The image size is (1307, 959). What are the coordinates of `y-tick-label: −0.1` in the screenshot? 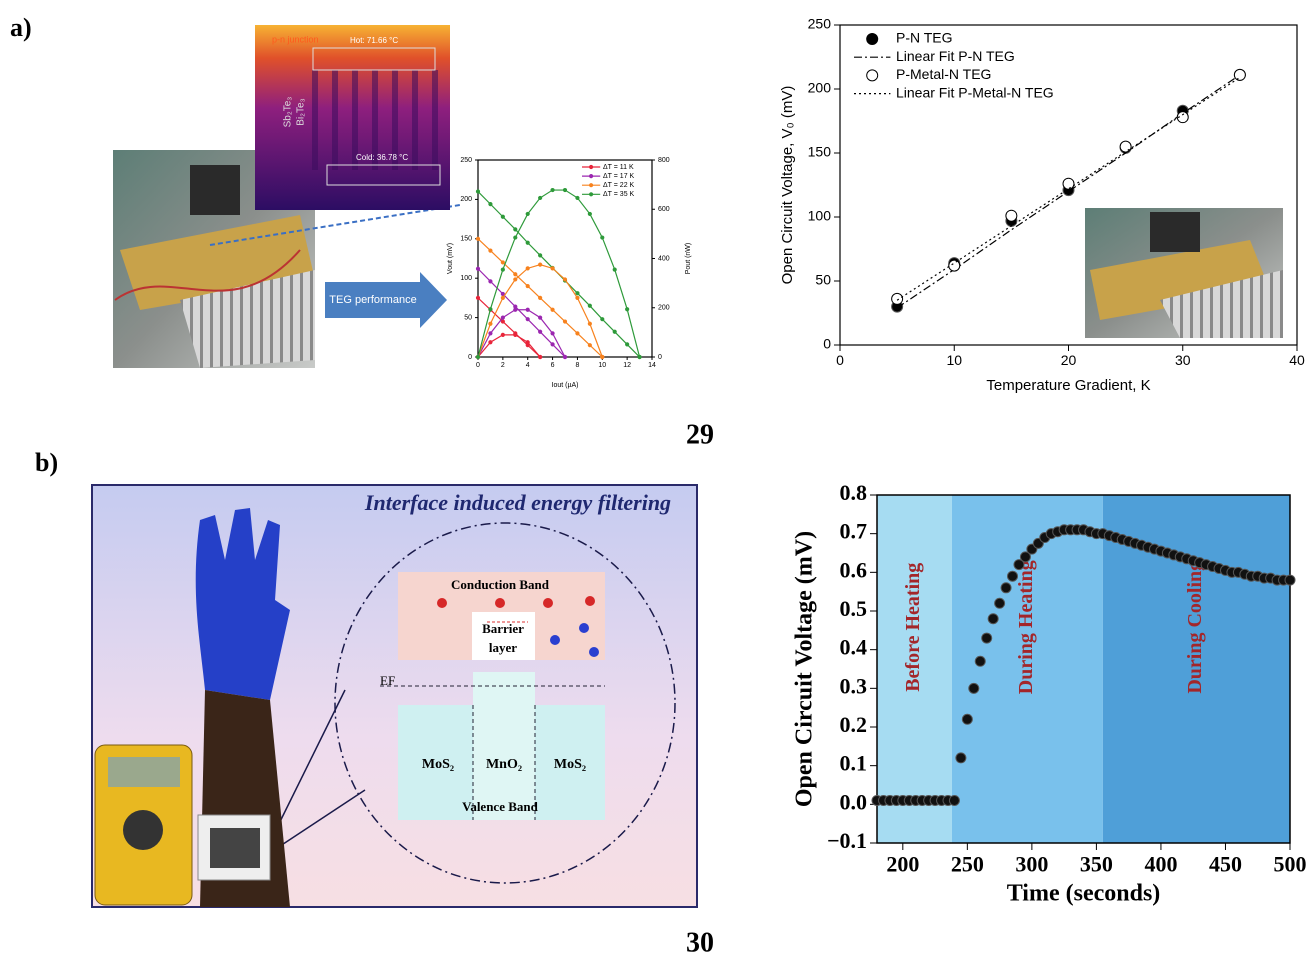 It's located at (847, 840).